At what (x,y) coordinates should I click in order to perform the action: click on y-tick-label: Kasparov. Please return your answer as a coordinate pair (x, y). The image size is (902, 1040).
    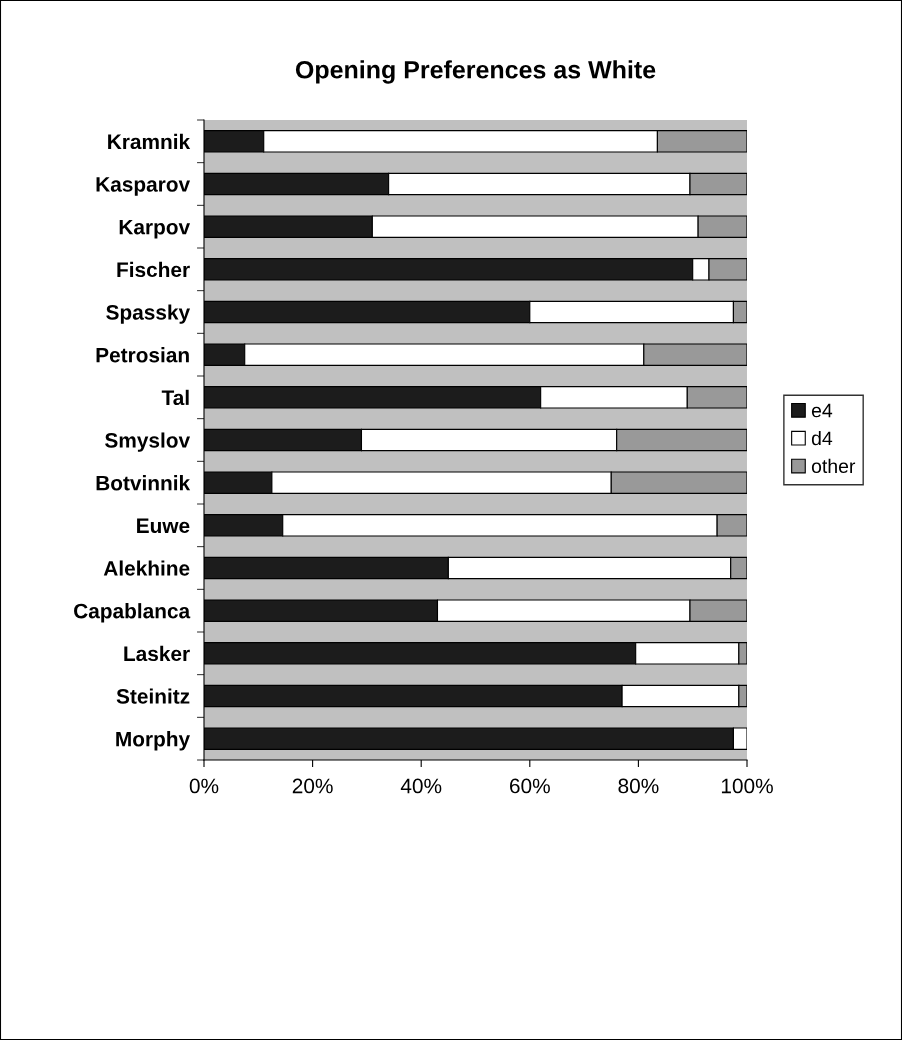
    Looking at the image, I should click on (143, 186).